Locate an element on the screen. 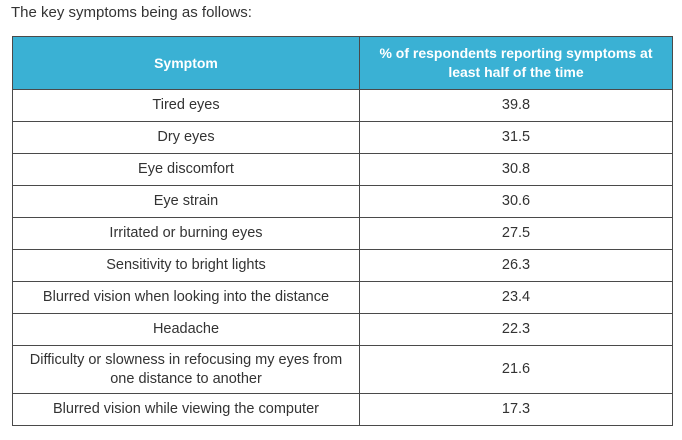 This screenshot has width=682, height=440. table-row: Eye discomfort 30.8 is located at coordinates (342, 169).